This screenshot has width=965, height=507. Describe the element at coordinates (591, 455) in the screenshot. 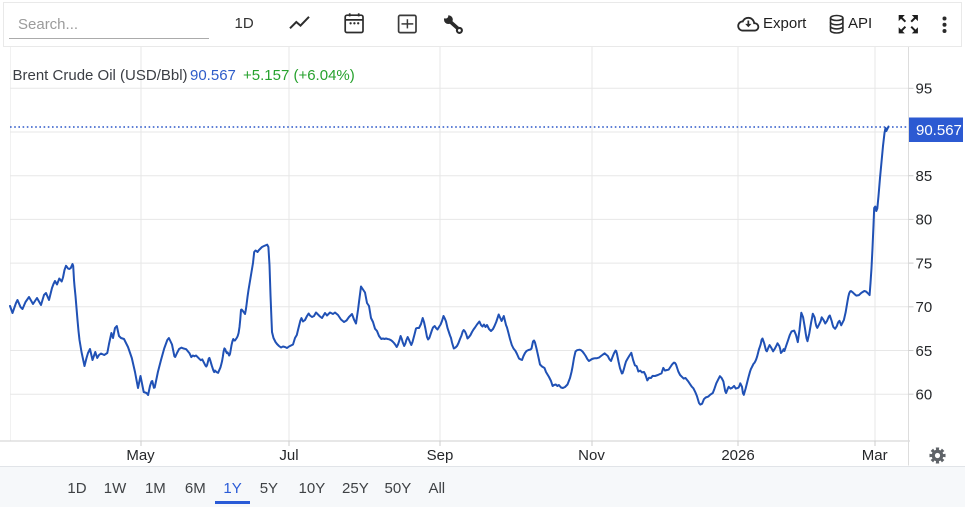

I see `svg-text: Nov` at that location.